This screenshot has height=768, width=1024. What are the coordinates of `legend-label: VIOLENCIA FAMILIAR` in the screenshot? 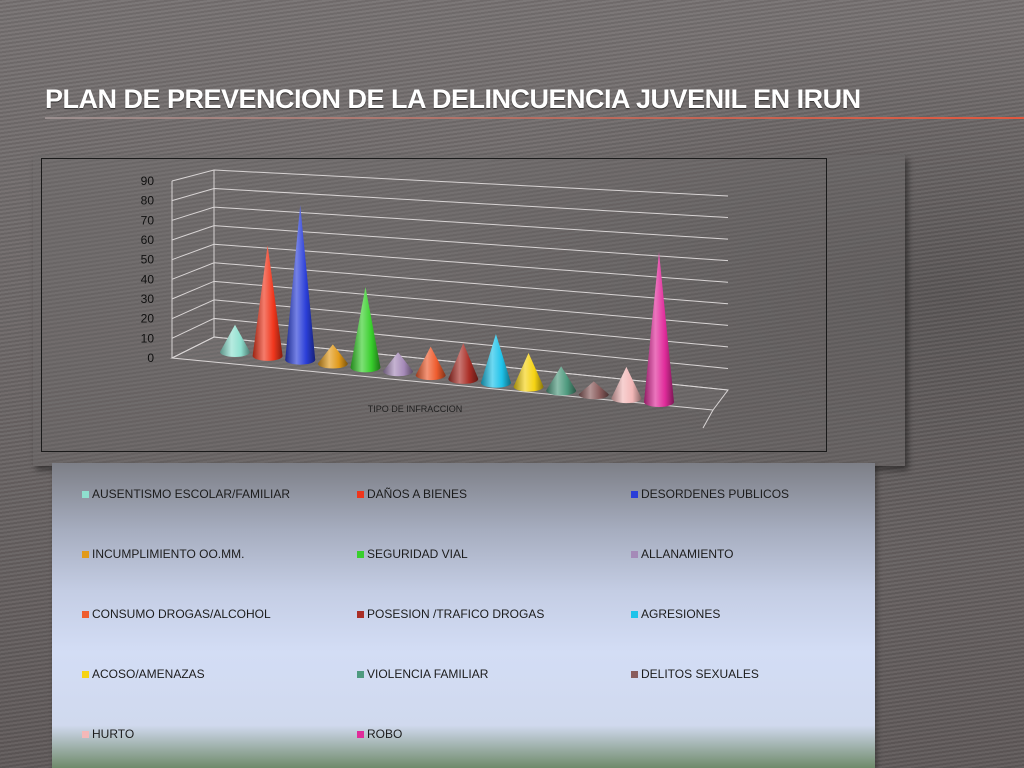 It's located at (428, 674).